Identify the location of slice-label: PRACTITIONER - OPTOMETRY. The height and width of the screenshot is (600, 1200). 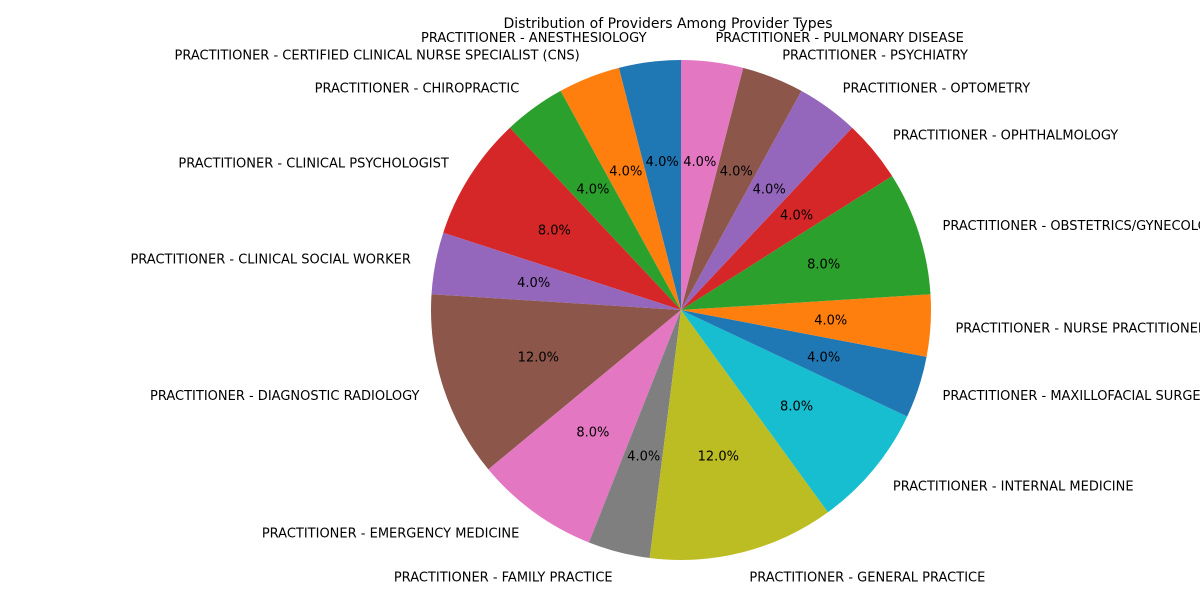
(937, 89).